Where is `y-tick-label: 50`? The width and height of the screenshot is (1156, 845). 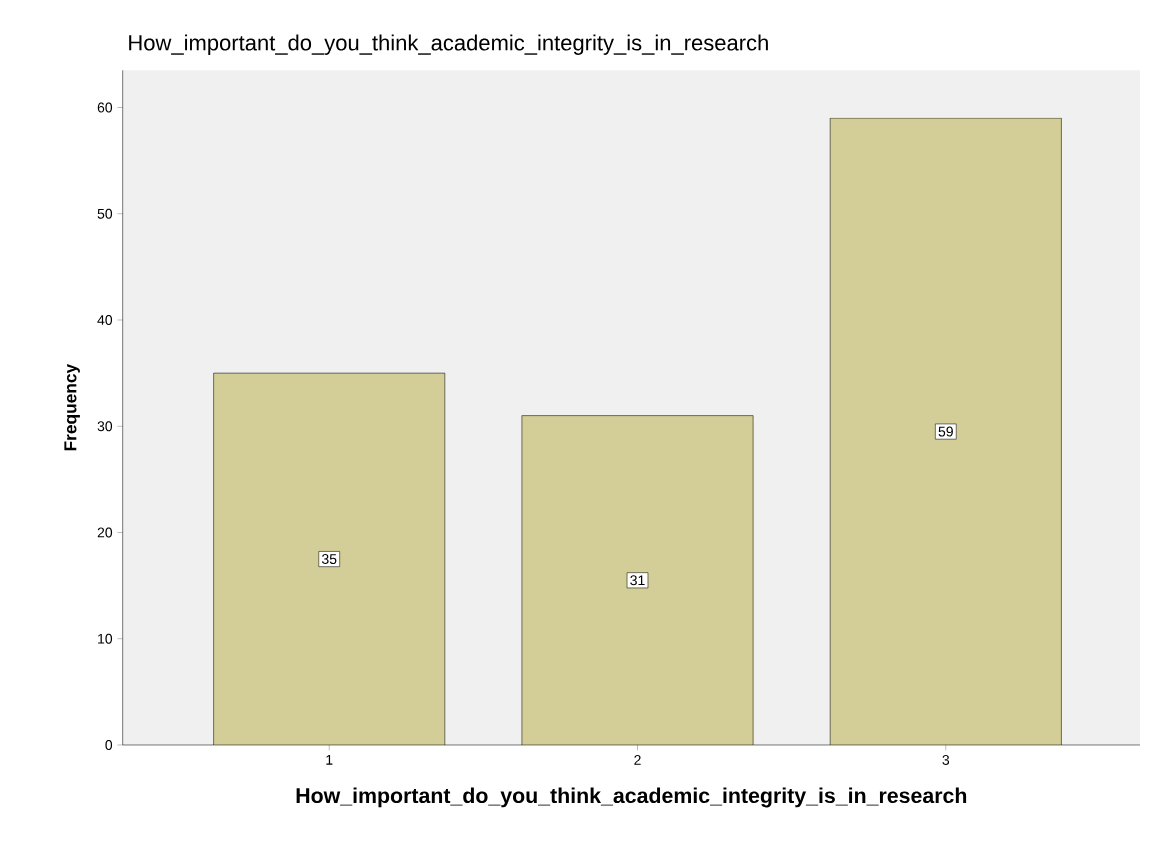 y-tick-label: 50 is located at coordinates (105, 213).